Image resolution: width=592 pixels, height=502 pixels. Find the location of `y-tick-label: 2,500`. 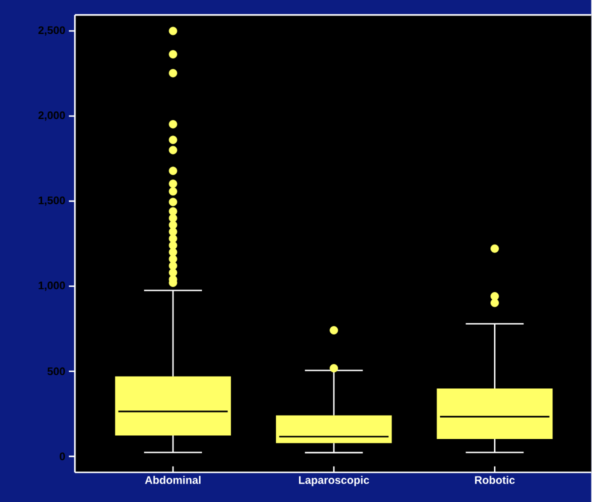

y-tick-label: 2,500 is located at coordinates (51, 31).